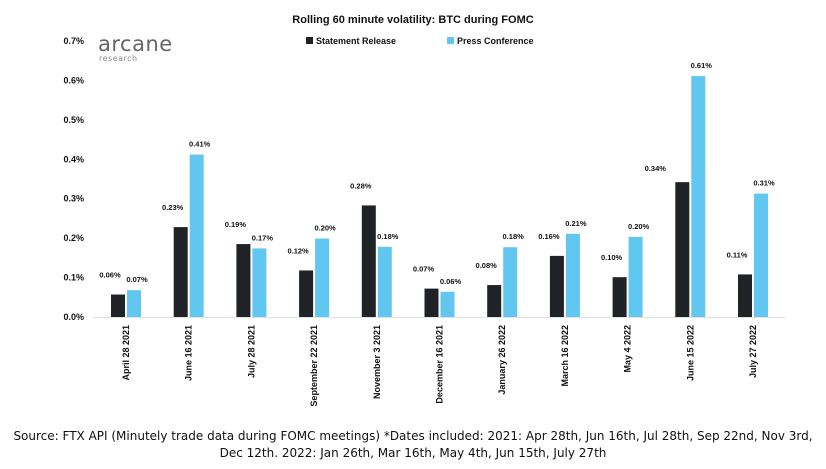  I want to click on x-tick-label: December 16 2021, so click(440, 364).